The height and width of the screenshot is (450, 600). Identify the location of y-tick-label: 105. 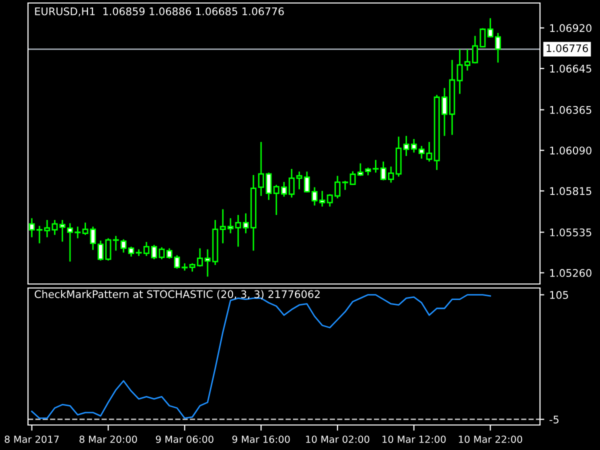
(559, 295).